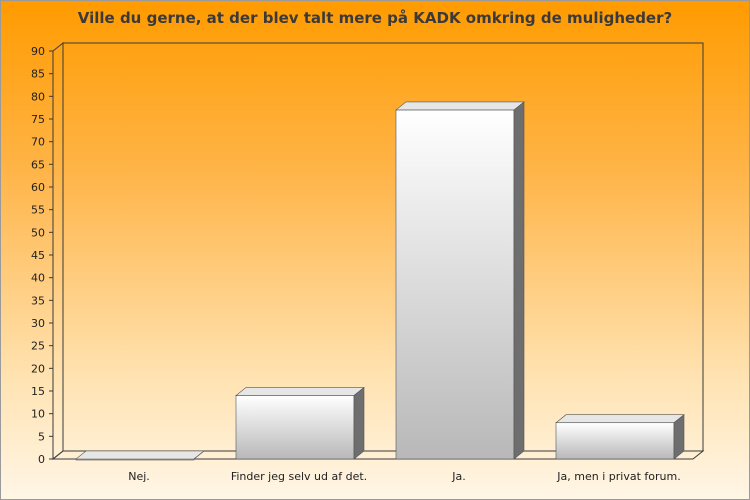  What do you see at coordinates (38, 119) in the screenshot?
I see `y-tick-label: 75` at bounding box center [38, 119].